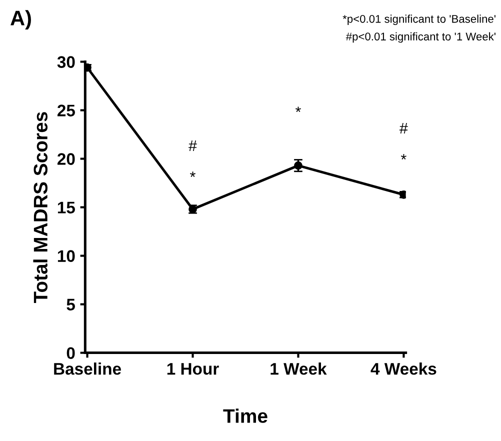  Describe the element at coordinates (66, 256) in the screenshot. I see `y-tick-label: 10` at that location.